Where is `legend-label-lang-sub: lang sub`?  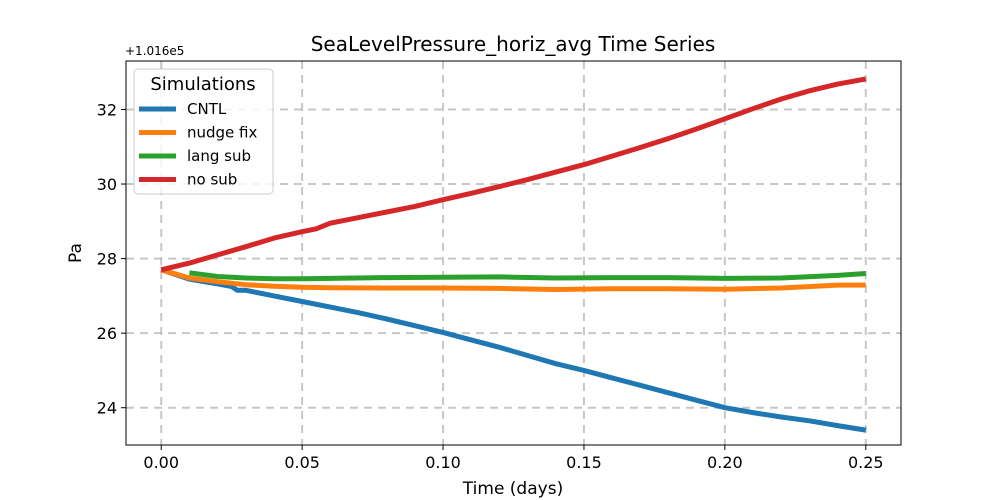
legend-label-lang-sub: lang sub is located at coordinates (219, 156).